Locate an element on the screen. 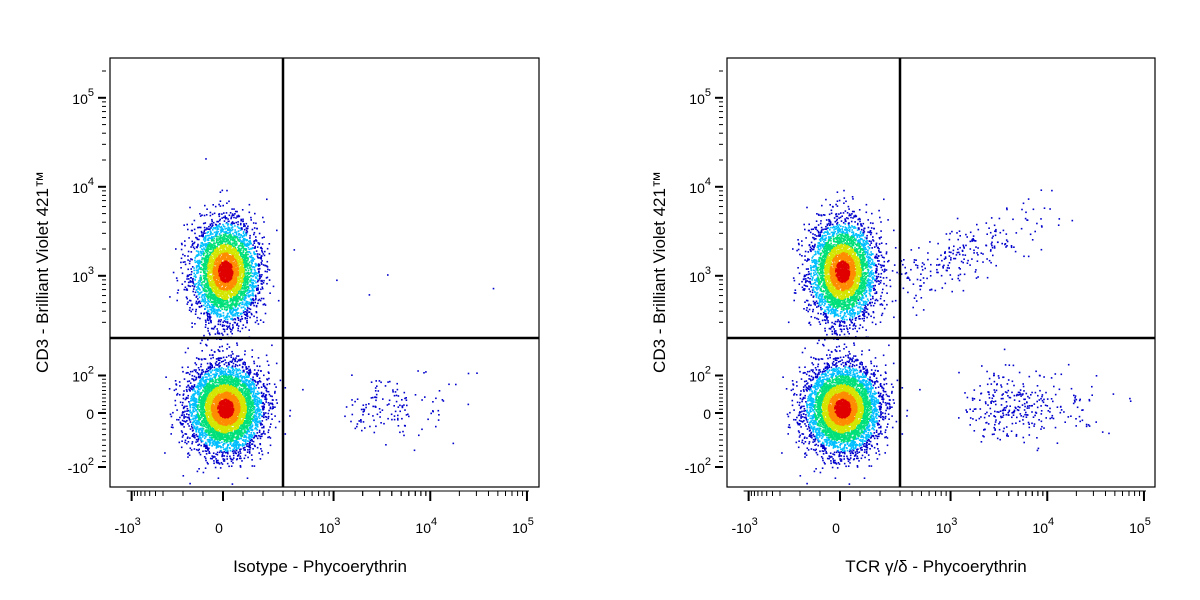 The height and width of the screenshot is (600, 1200). x-axis-label: Isotype - Phycoerythrin is located at coordinates (320, 566).